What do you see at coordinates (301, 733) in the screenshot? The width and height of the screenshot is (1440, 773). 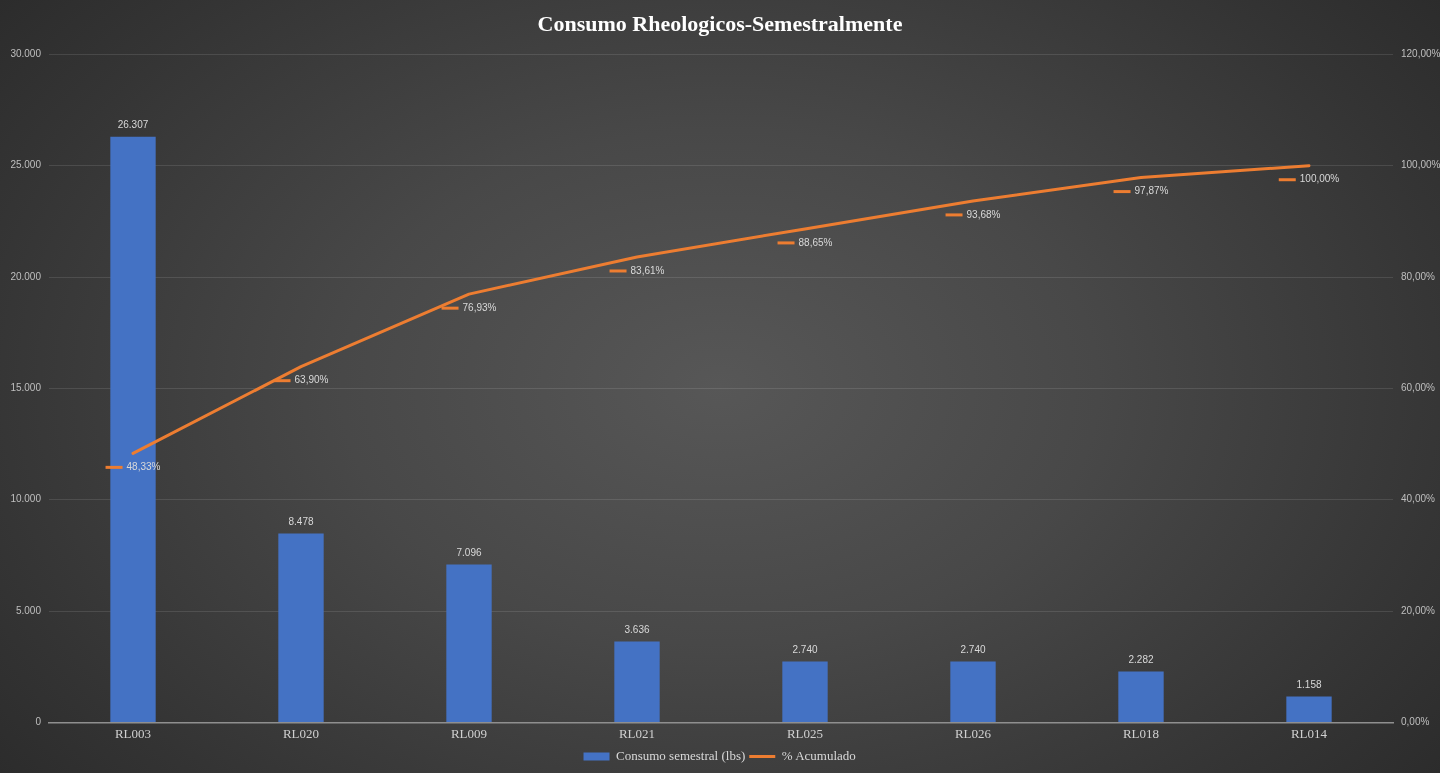 I see `x-tick-label: RL020` at bounding box center [301, 733].